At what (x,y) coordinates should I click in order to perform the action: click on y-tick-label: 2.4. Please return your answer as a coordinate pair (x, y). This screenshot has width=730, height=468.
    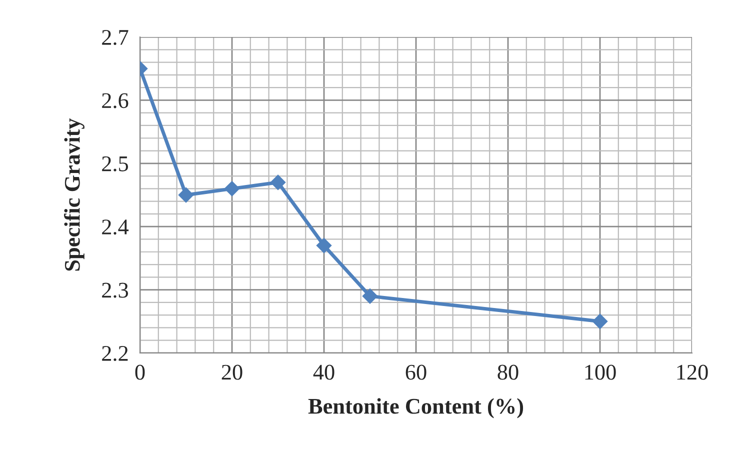
    Looking at the image, I should click on (115, 227).